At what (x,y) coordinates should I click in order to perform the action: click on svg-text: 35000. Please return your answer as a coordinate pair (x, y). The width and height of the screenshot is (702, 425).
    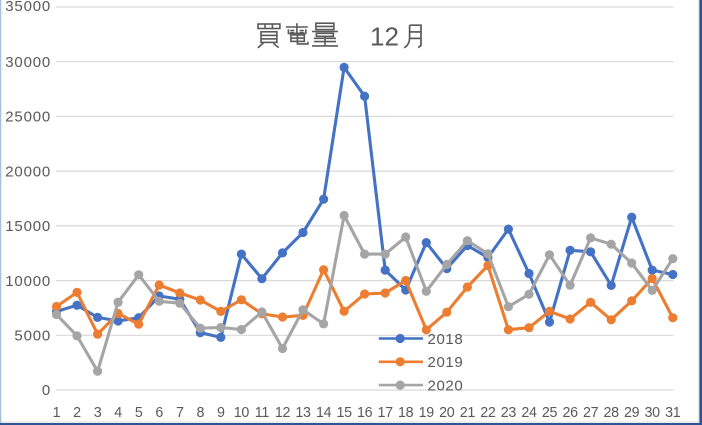
    Looking at the image, I should click on (28, 7).